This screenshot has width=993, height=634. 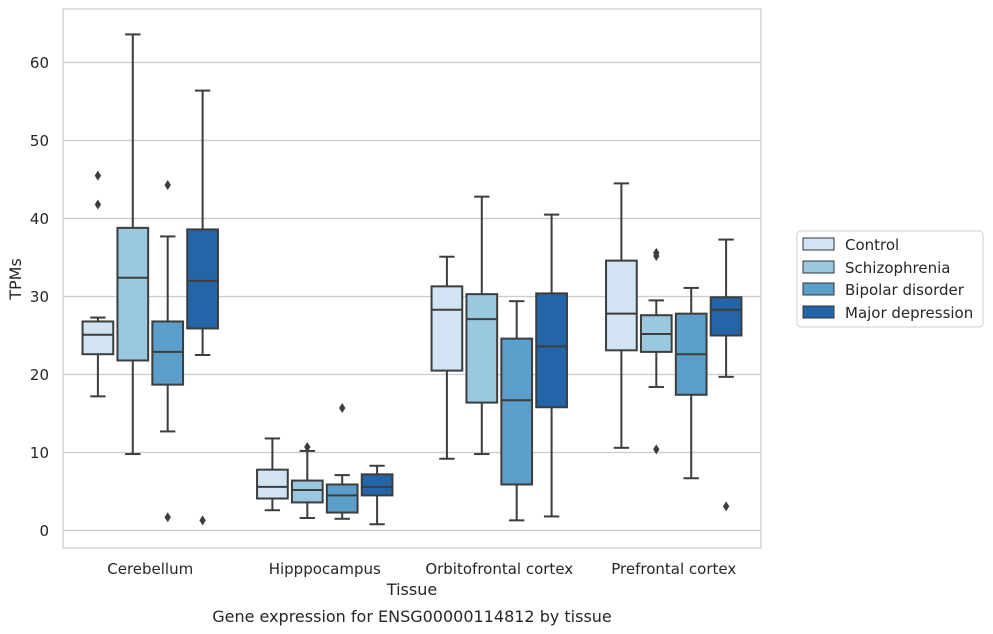 I want to click on x-tick-label-1: Hipppocampus, so click(x=325, y=569).